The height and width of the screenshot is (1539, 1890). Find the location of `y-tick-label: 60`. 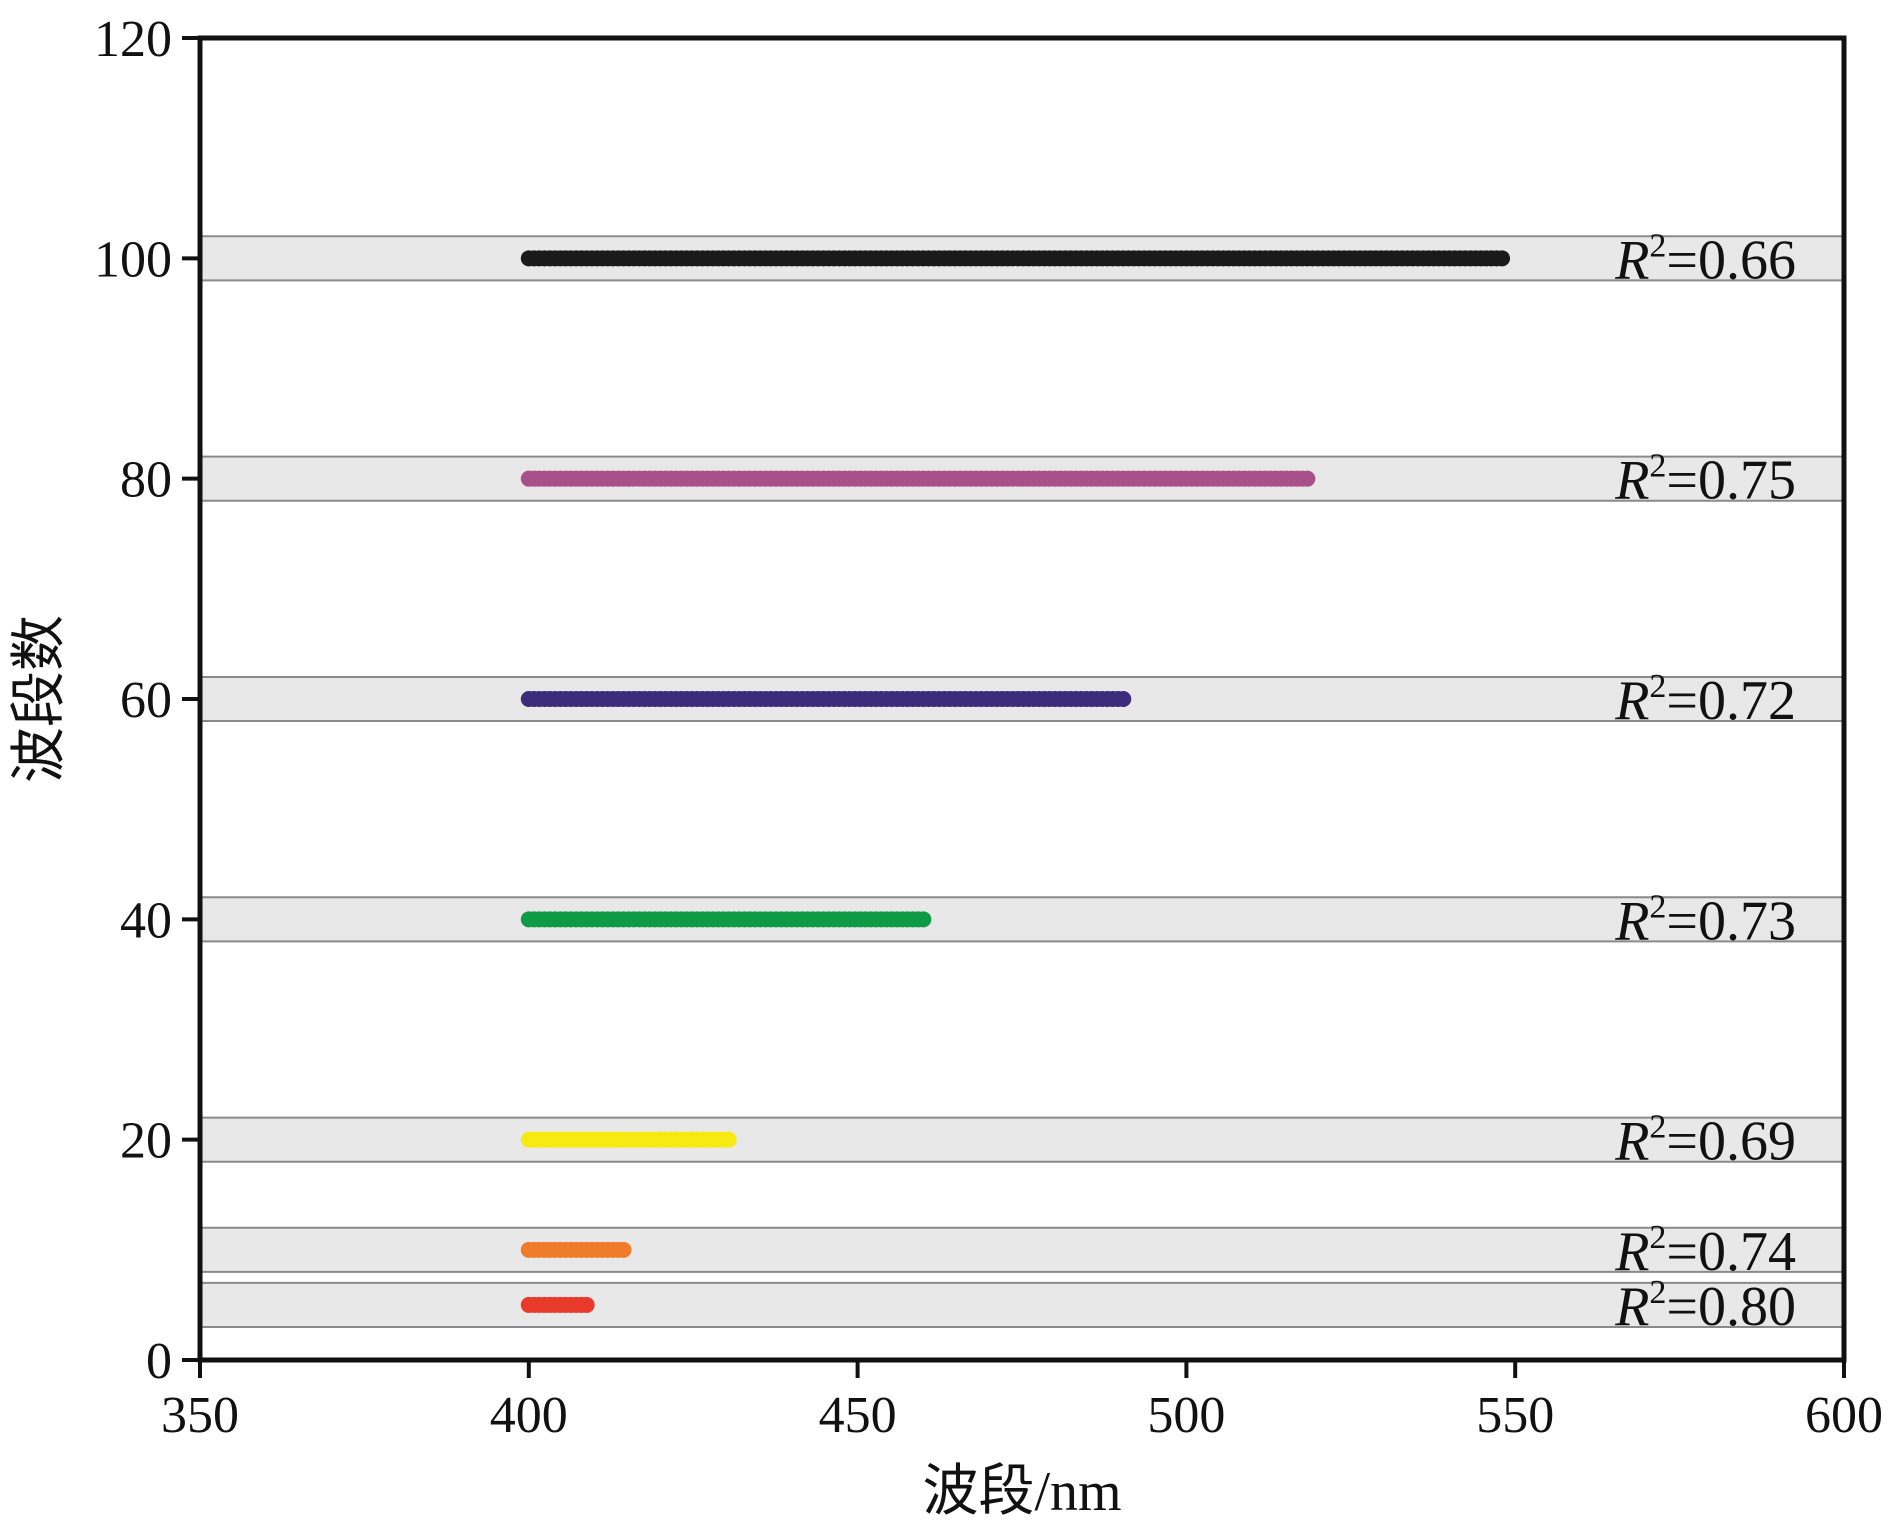

y-tick-label: 60 is located at coordinates (146, 700).